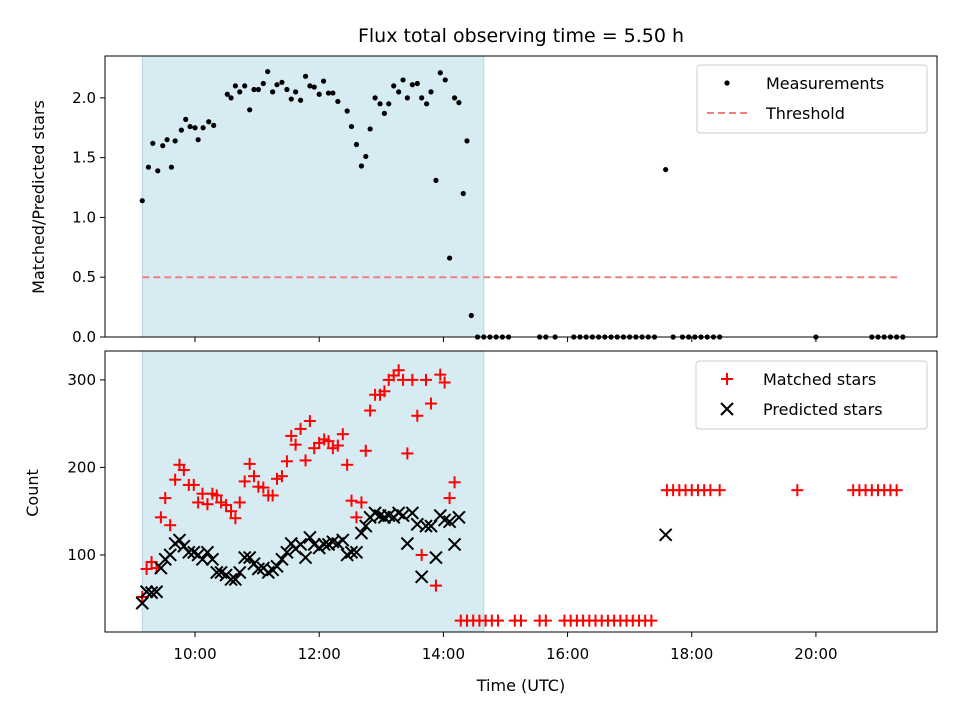 The width and height of the screenshot is (960, 720). Describe the element at coordinates (84, 158) in the screenshot. I see `y-tick-label: 1.5` at that location.